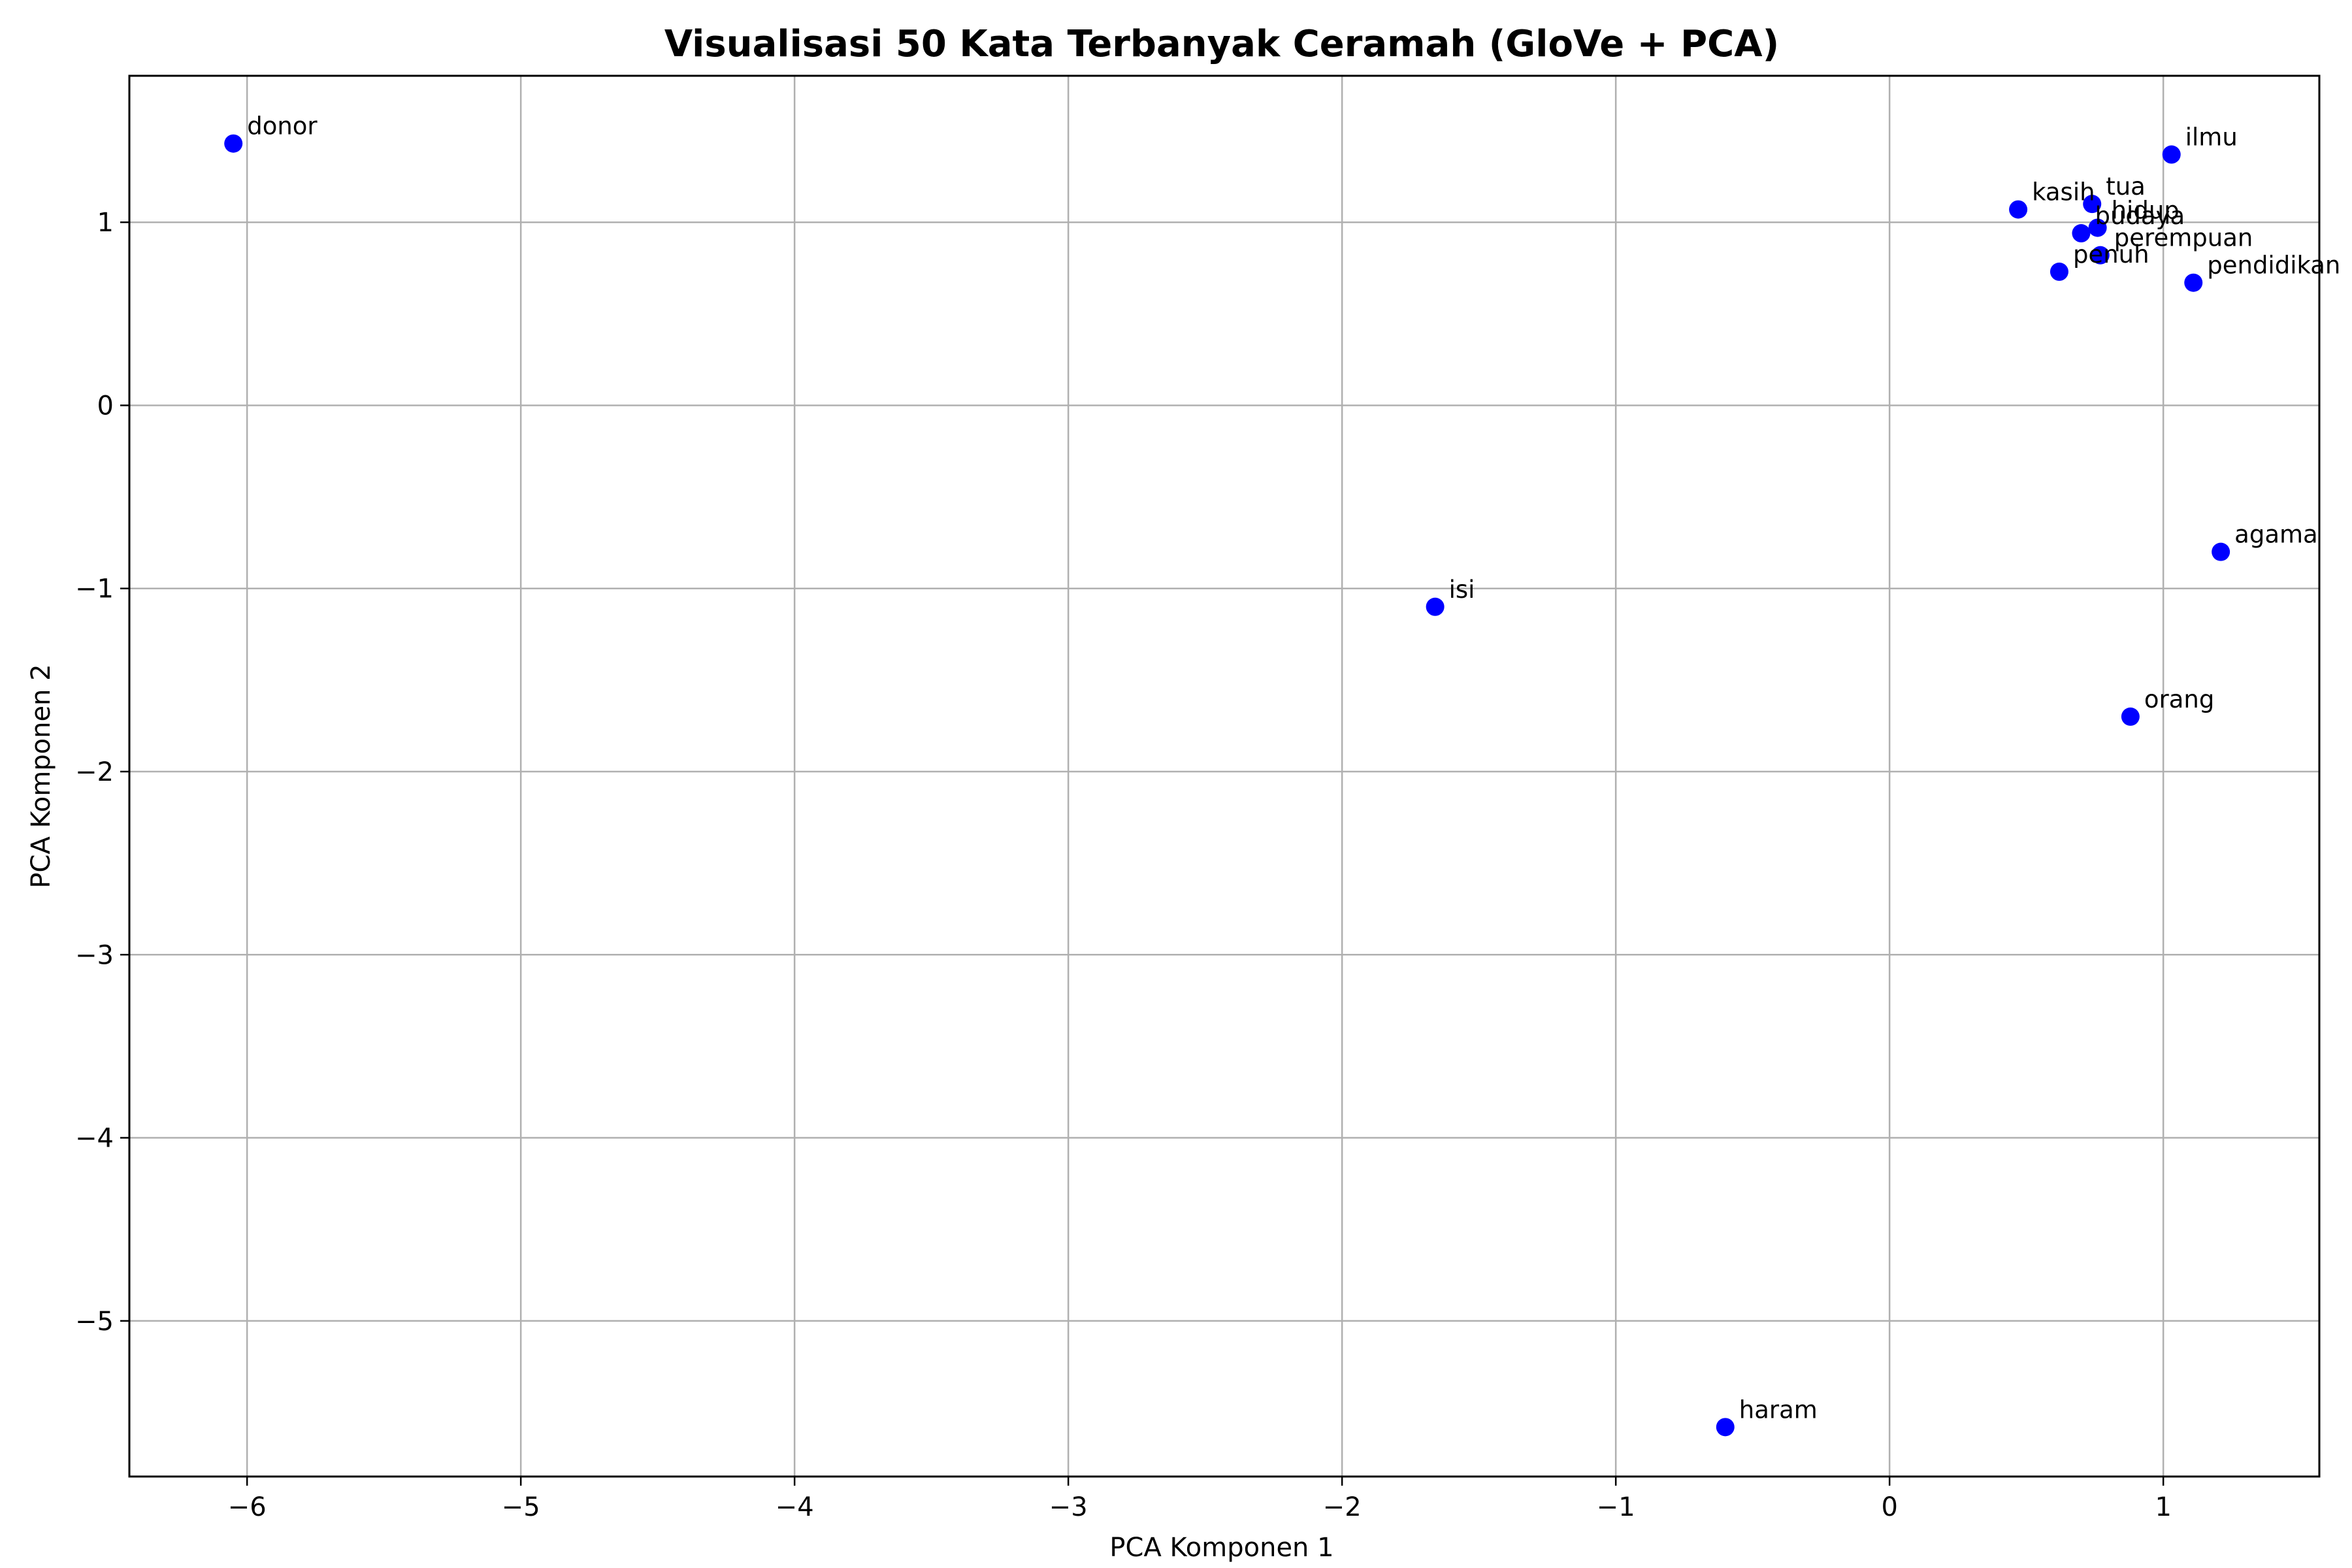 The width and height of the screenshot is (2352, 1568). I want to click on point-label-ilmu: ilmu, so click(2211, 137).